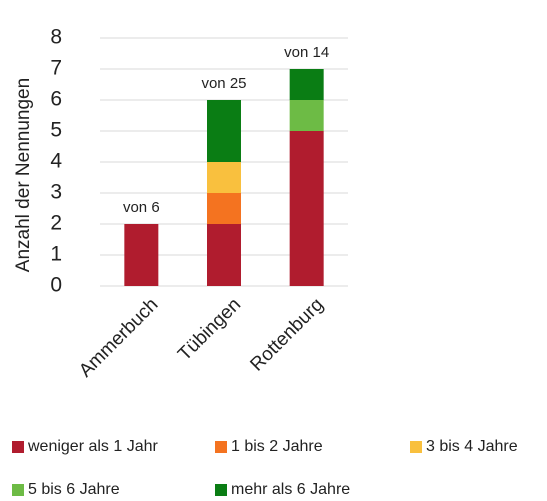 The image size is (547, 501). Describe the element at coordinates (56, 99) in the screenshot. I see `y-tick-label: 6` at that location.